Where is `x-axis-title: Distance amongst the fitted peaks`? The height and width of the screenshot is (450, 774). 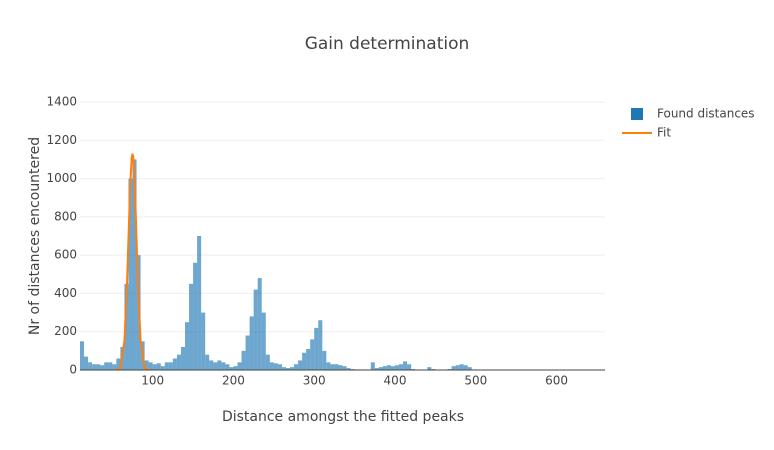 x-axis-title: Distance amongst the fitted peaks is located at coordinates (343, 417).